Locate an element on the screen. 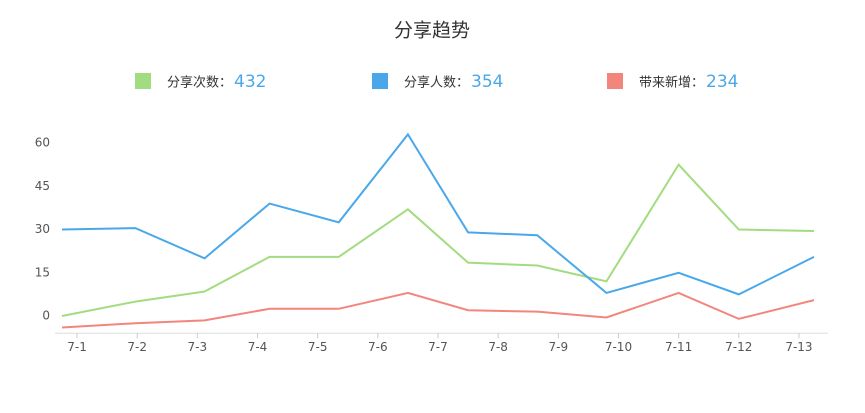  series-line is located at coordinates (438, 310).